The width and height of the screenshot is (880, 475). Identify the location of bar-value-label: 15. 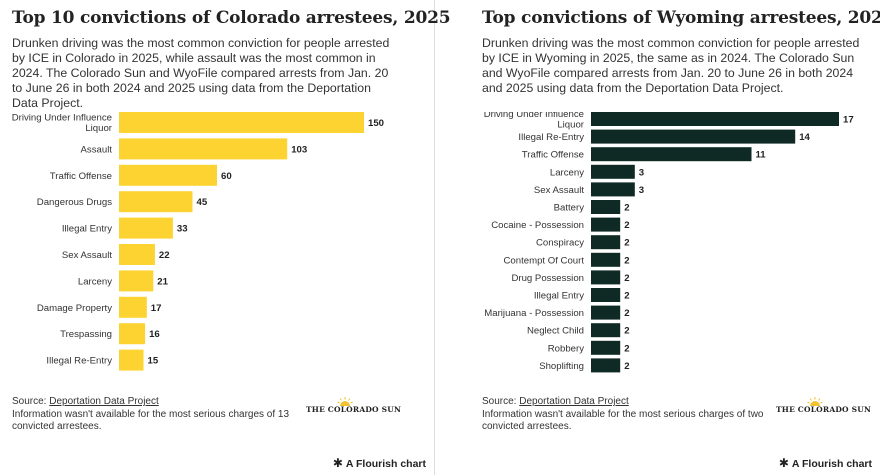
(153, 361).